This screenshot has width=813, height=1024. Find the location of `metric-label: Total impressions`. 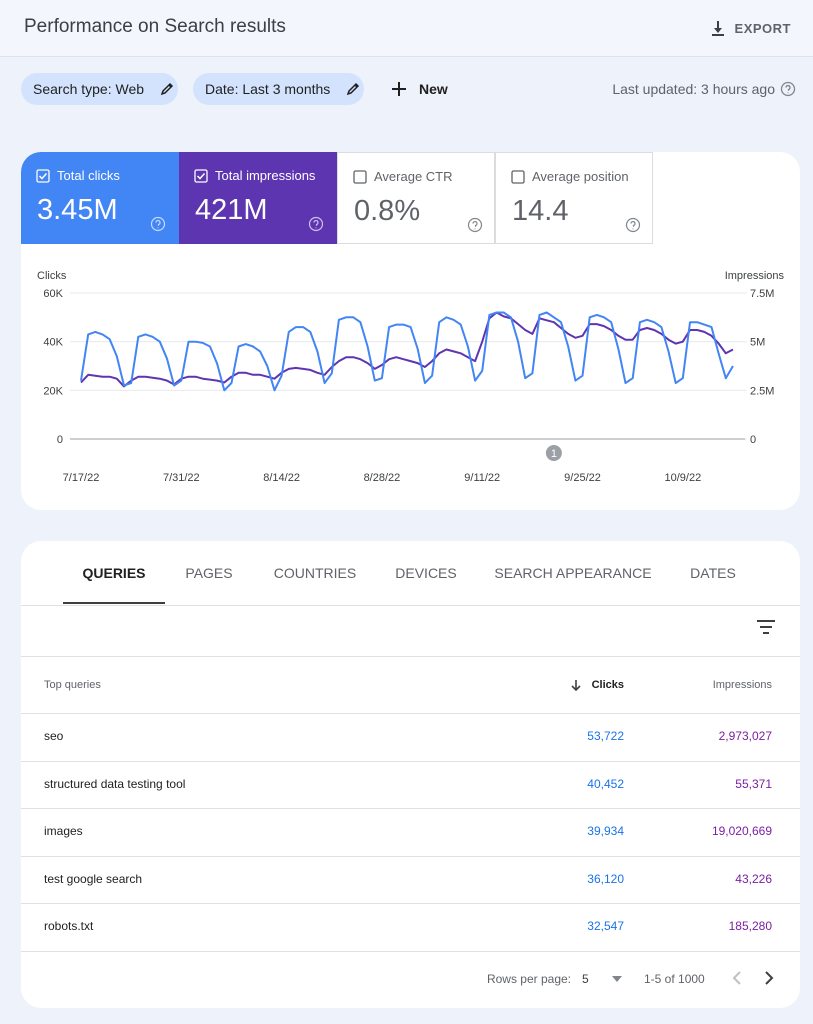

metric-label: Total impressions is located at coordinates (265, 175).